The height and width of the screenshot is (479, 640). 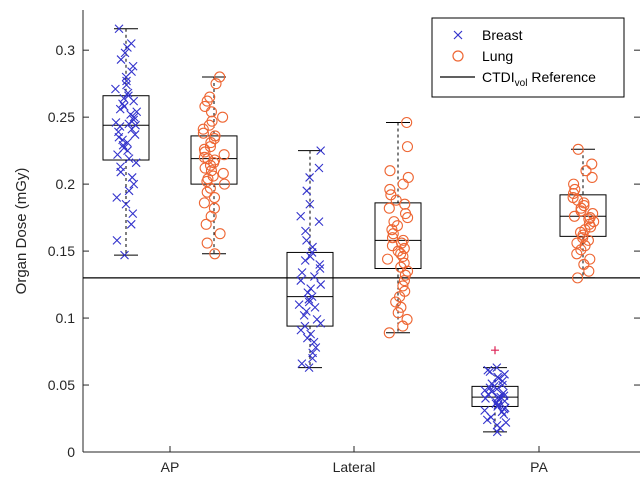 What do you see at coordinates (458, 35) in the screenshot?
I see `x-icon` at bounding box center [458, 35].